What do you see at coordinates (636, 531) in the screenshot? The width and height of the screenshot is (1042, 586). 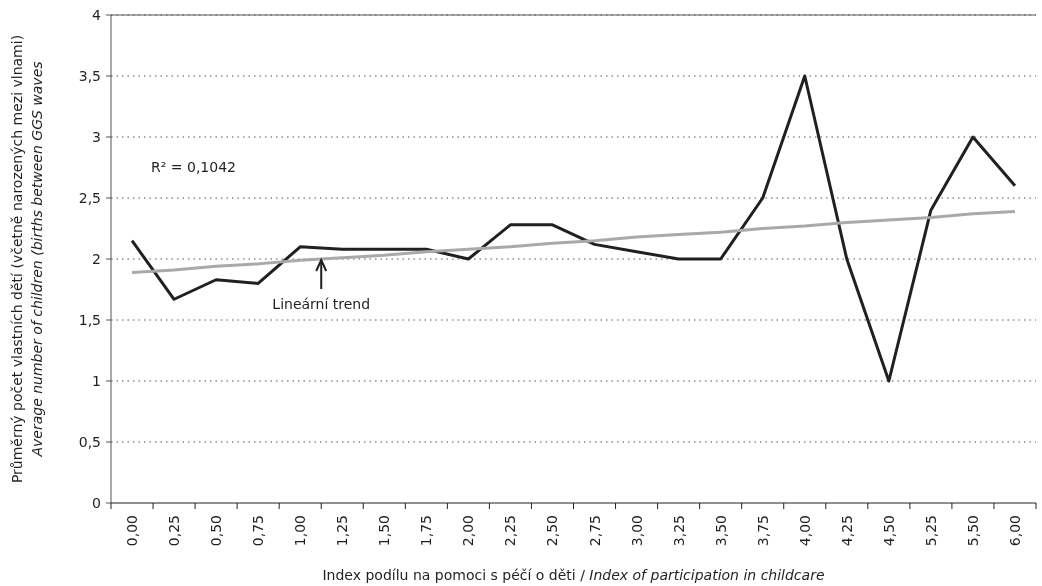 I see `x-tick-label: 3,00` at bounding box center [636, 531].